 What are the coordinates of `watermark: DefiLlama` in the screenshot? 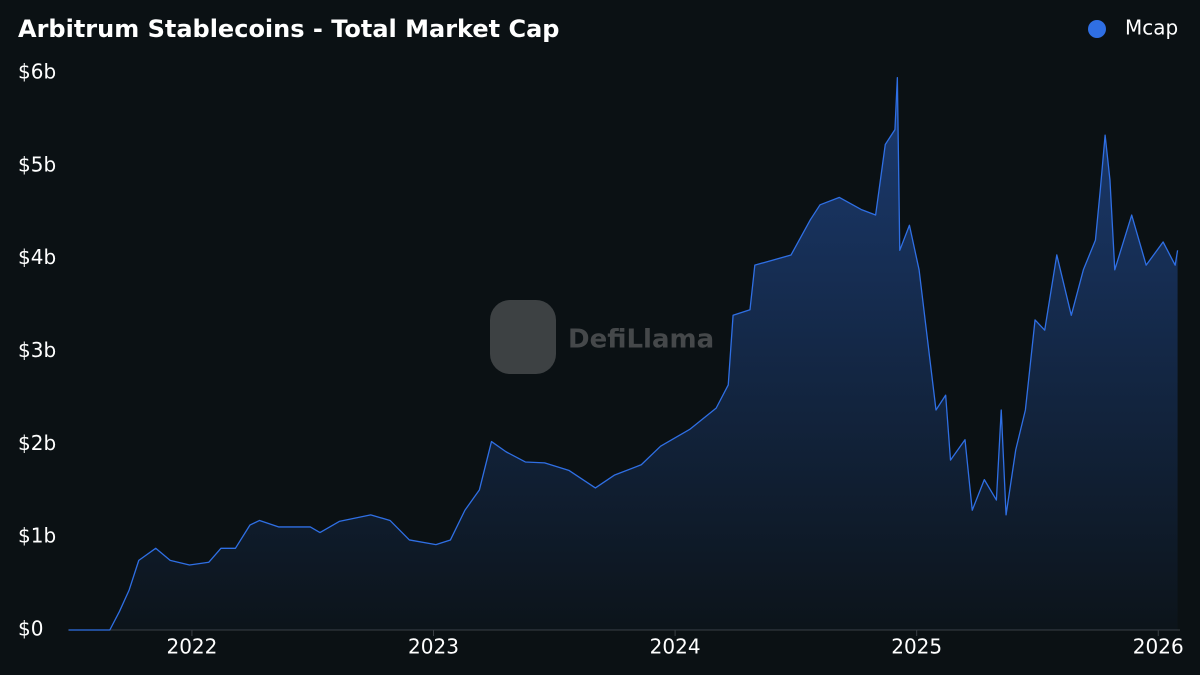 It's located at (602, 337).